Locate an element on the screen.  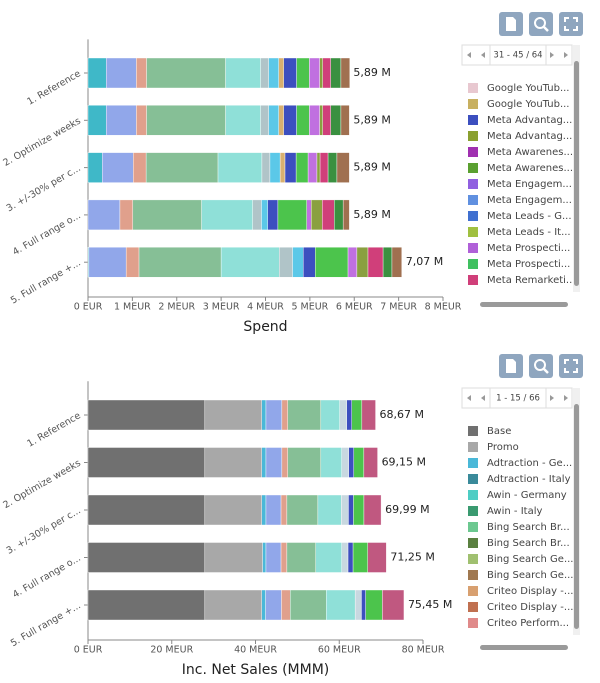
total-label: 5,89 M is located at coordinates (371, 214).